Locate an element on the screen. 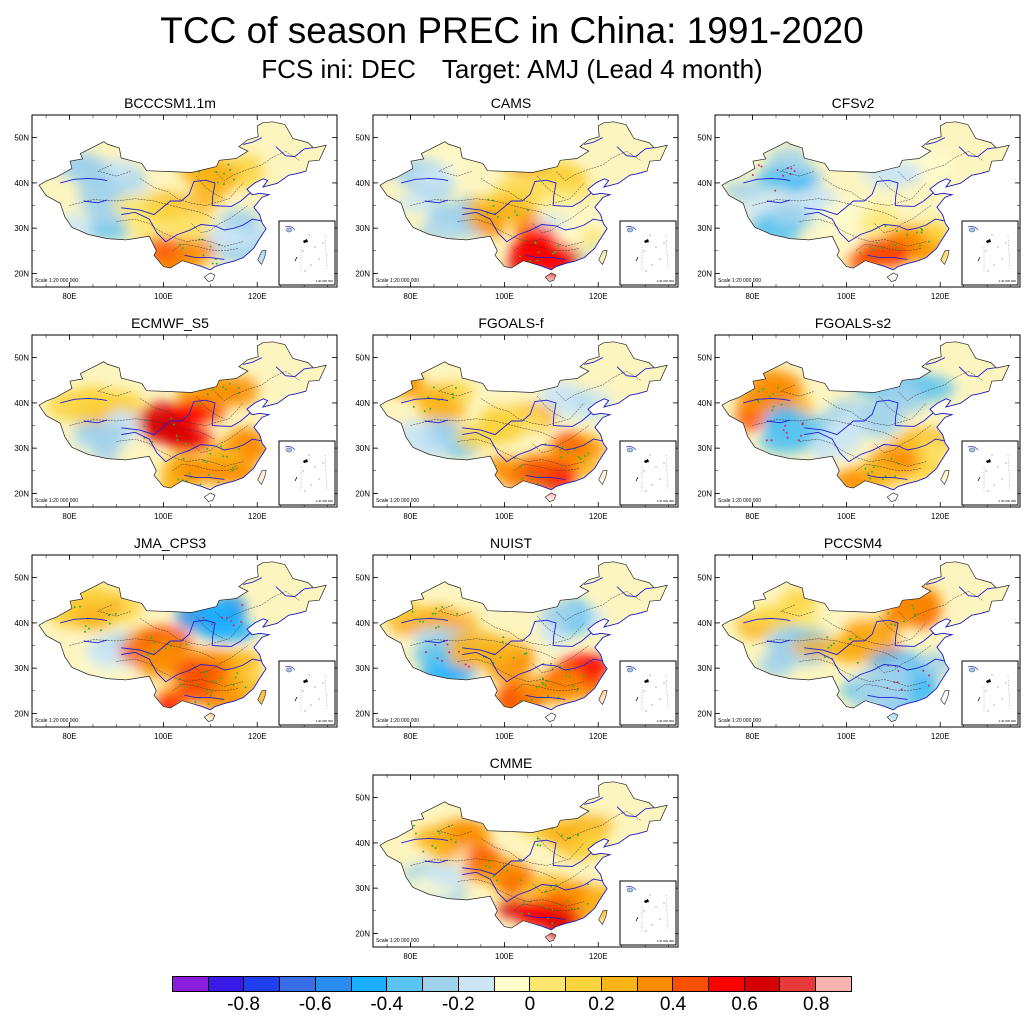 The width and height of the screenshot is (1024, 1024). panel-title: CAMS is located at coordinates (511, 103).